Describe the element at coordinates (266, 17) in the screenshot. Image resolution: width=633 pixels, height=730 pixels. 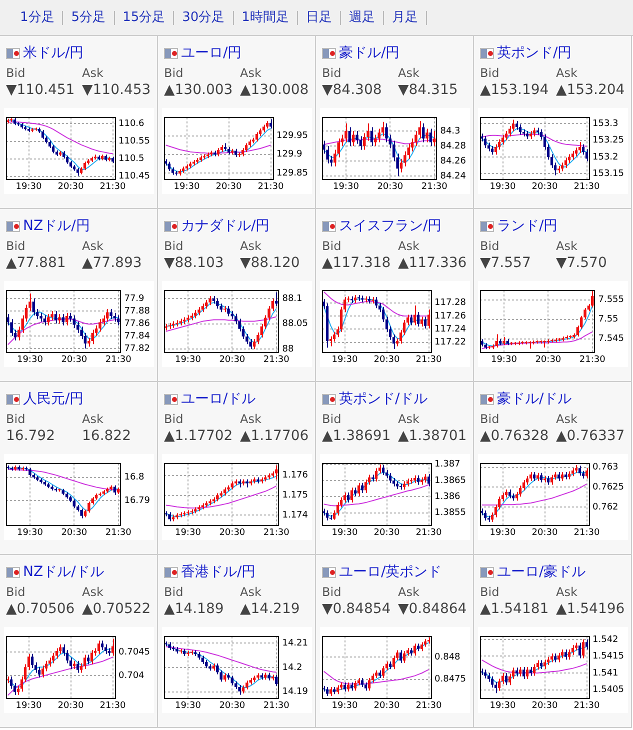
I see `text: 1時間足` at that location.